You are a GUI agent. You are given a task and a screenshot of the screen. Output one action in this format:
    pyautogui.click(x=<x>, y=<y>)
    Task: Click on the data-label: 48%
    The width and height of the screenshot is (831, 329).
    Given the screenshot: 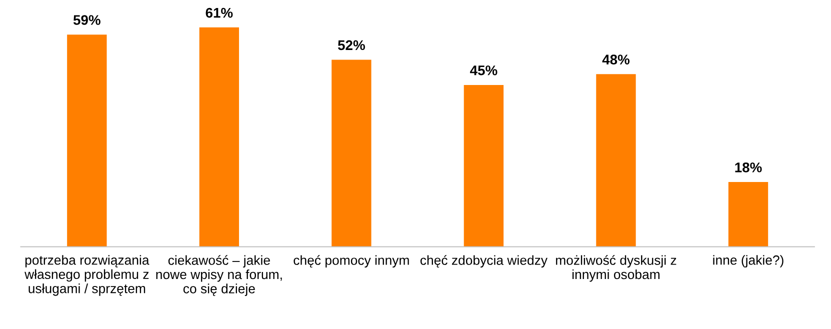 What is the action you would take?
    pyautogui.click(x=616, y=59)
    